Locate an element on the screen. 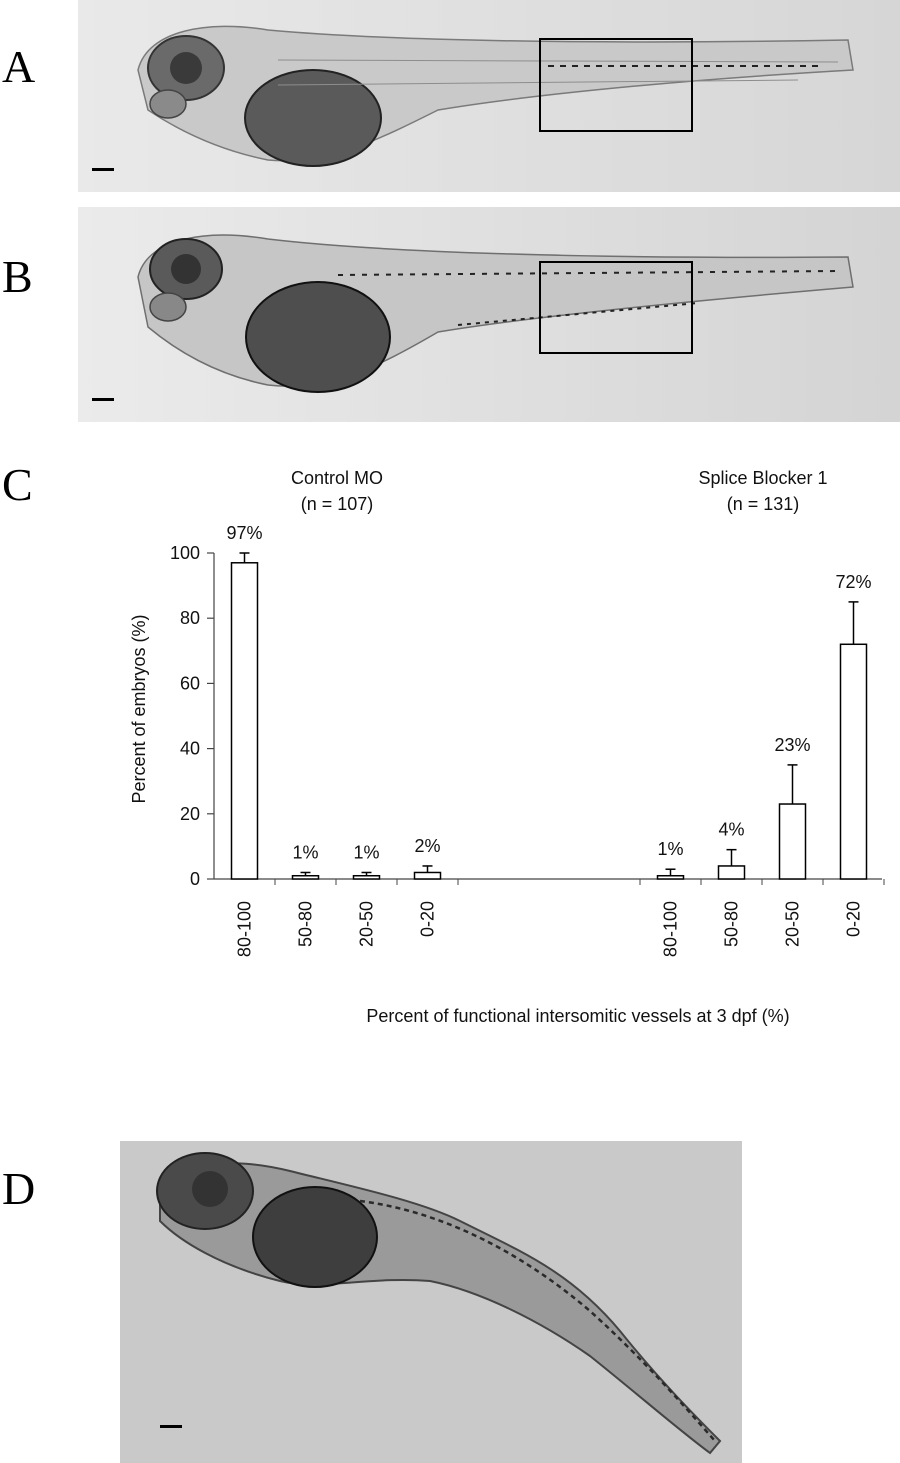 The image size is (900, 1463). group-title-control: Control MO is located at coordinates (337, 478).